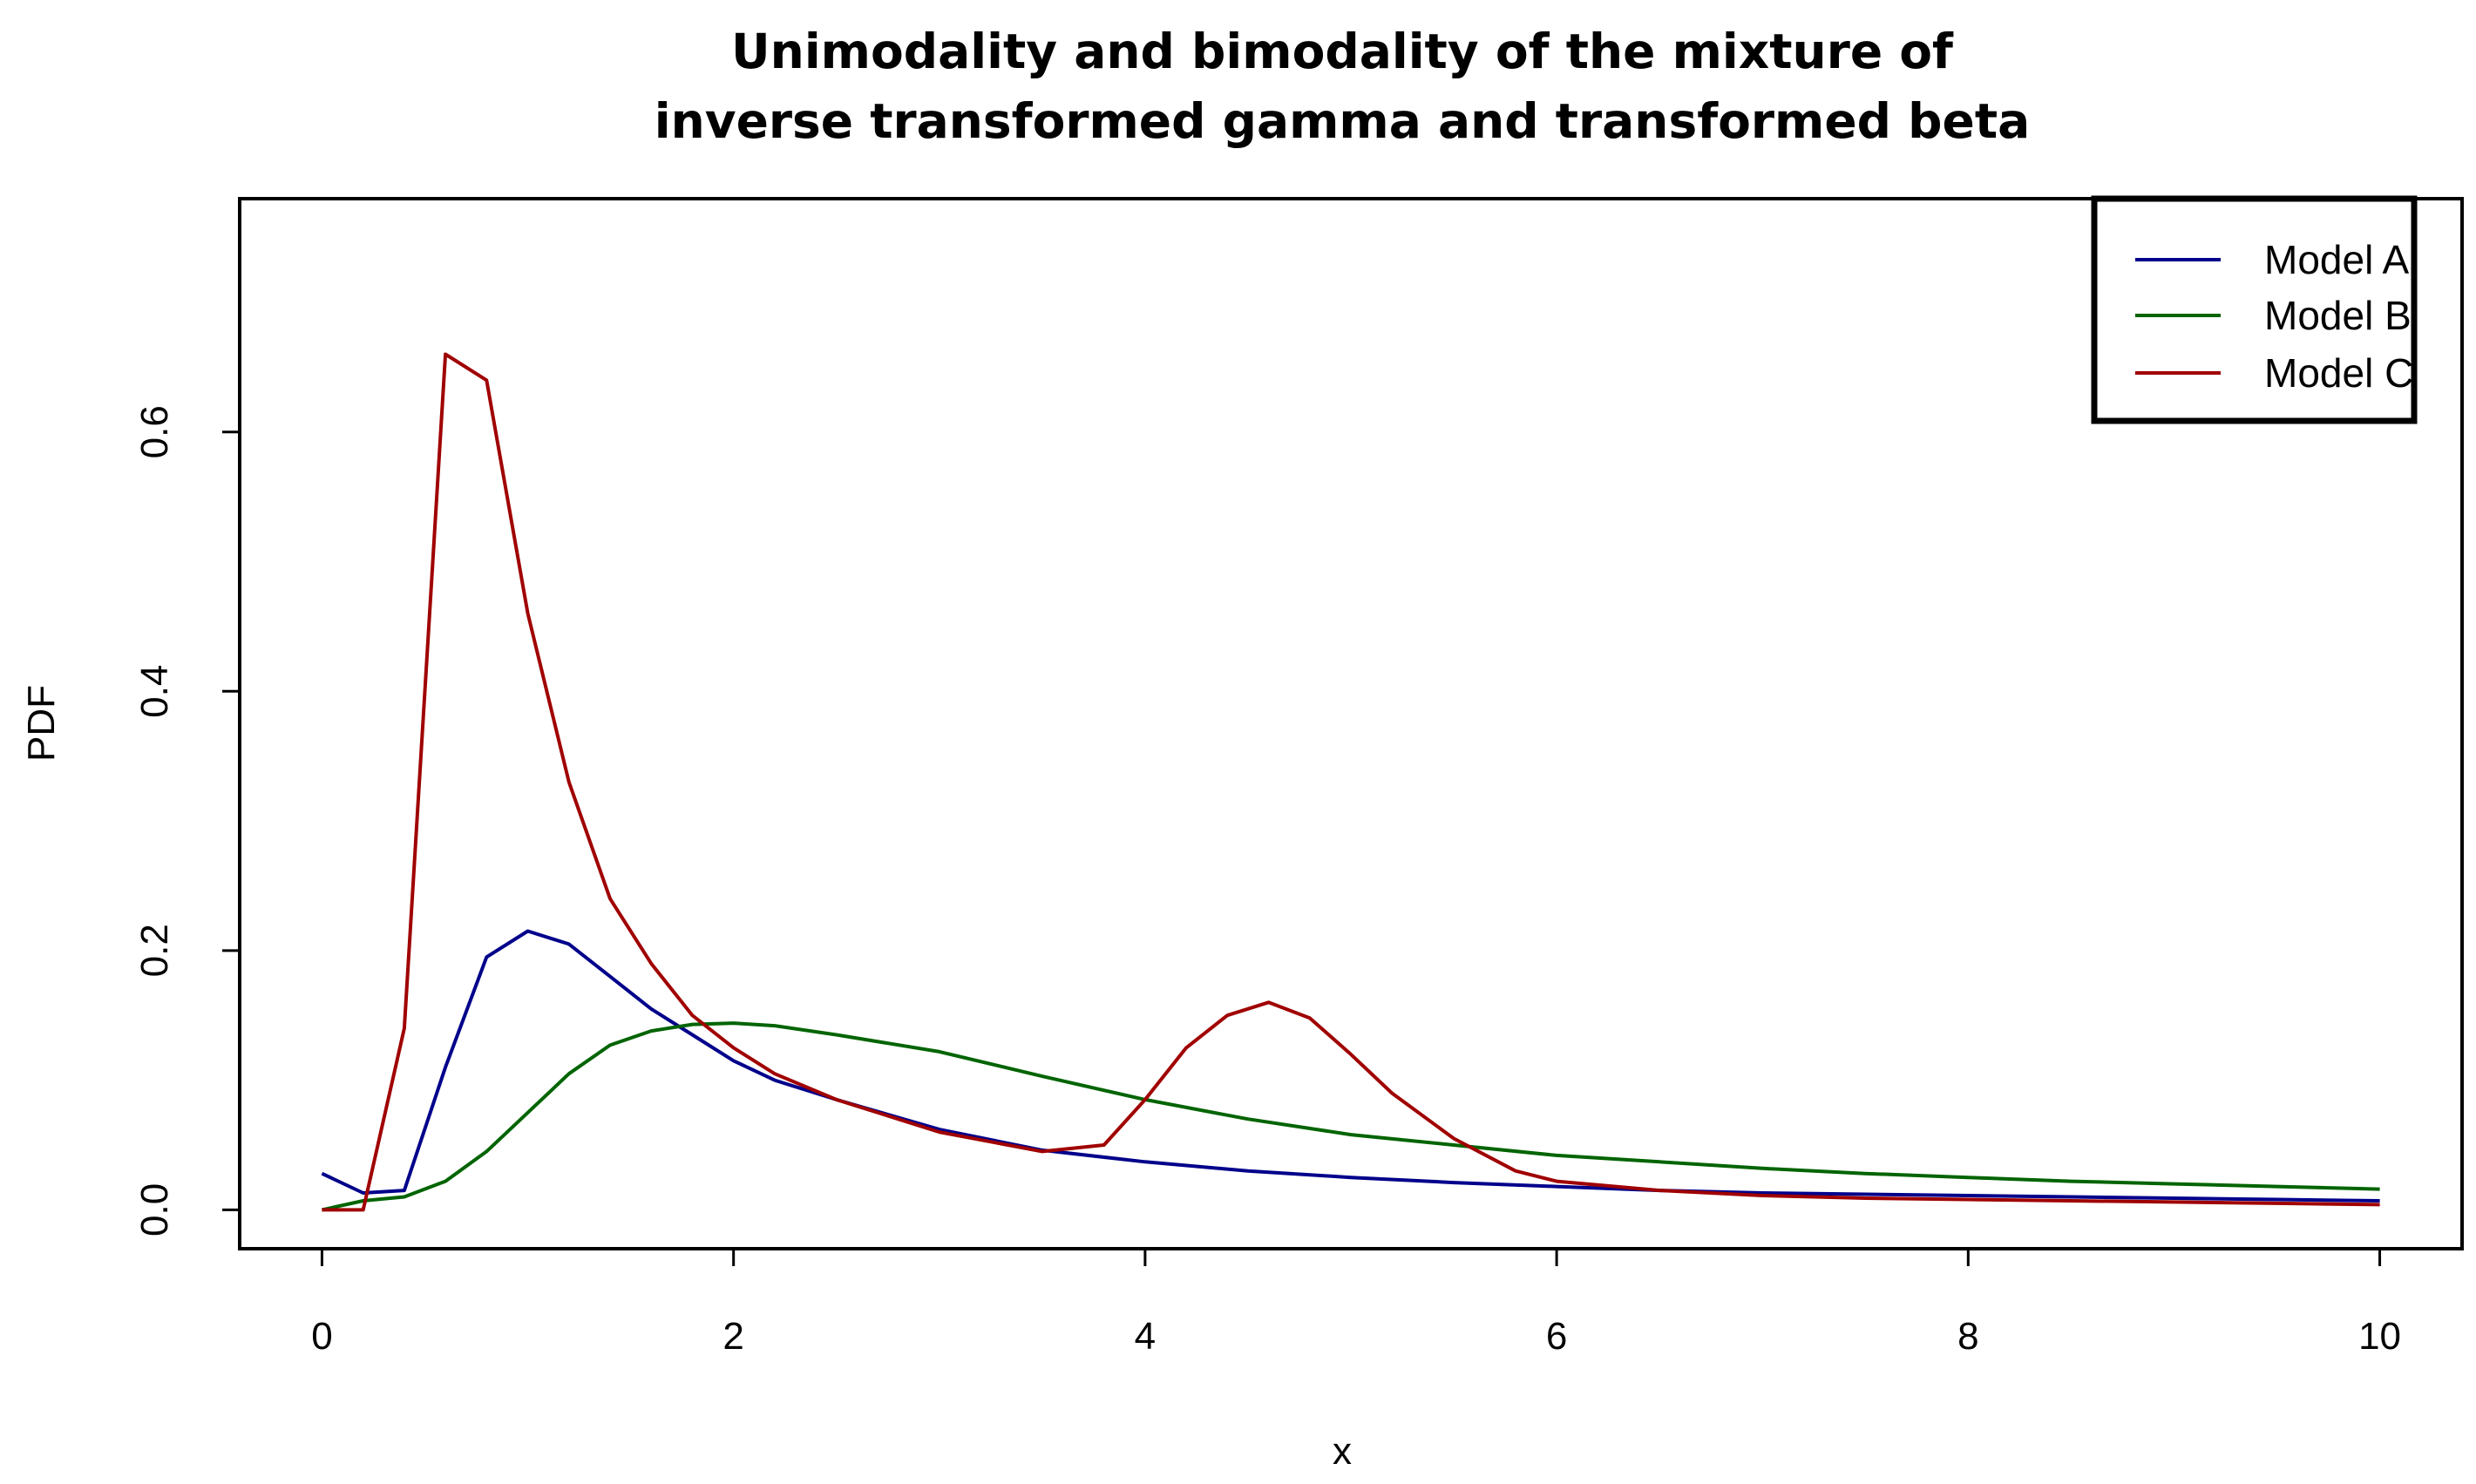 The height and width of the screenshot is (1484, 2476). I want to click on x-tick-label: 8, so click(1967, 1336).